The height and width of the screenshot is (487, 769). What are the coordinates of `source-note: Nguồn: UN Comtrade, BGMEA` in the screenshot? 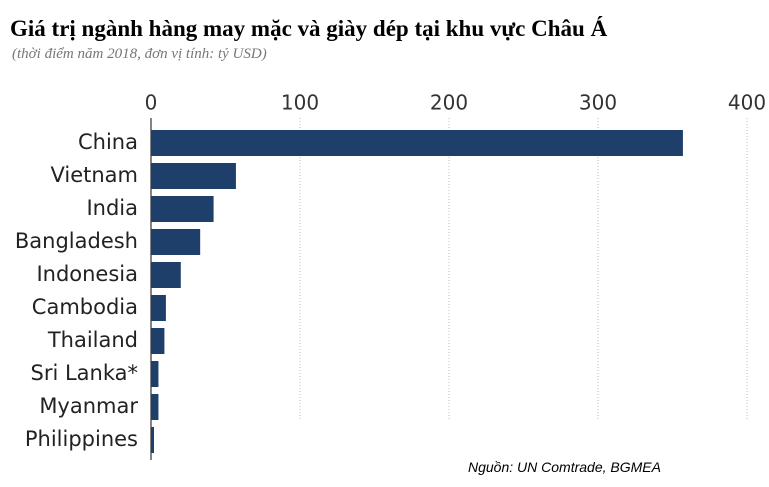 It's located at (564, 467).